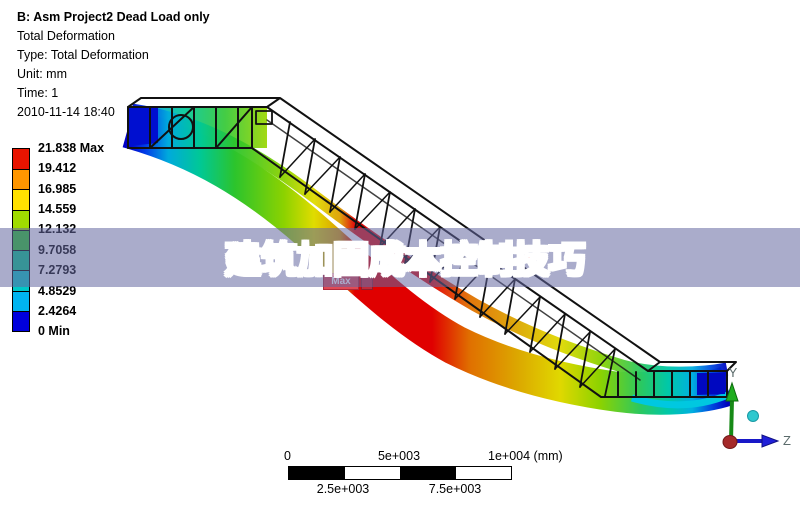 This screenshot has width=800, height=514. Describe the element at coordinates (57, 311) in the screenshot. I see `legend-value: 2.4264` at that location.